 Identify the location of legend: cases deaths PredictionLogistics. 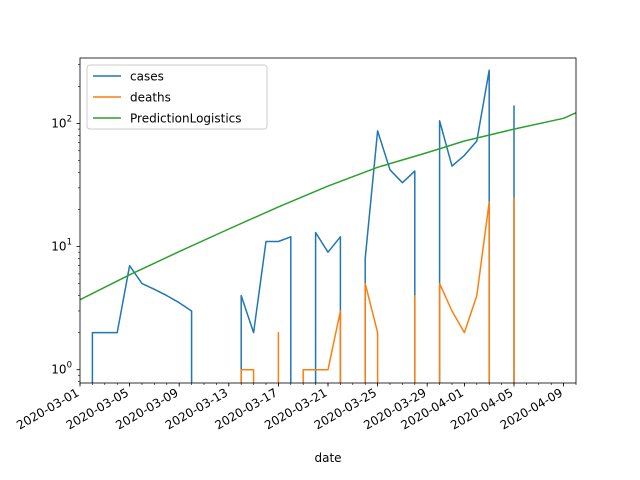
(177, 97).